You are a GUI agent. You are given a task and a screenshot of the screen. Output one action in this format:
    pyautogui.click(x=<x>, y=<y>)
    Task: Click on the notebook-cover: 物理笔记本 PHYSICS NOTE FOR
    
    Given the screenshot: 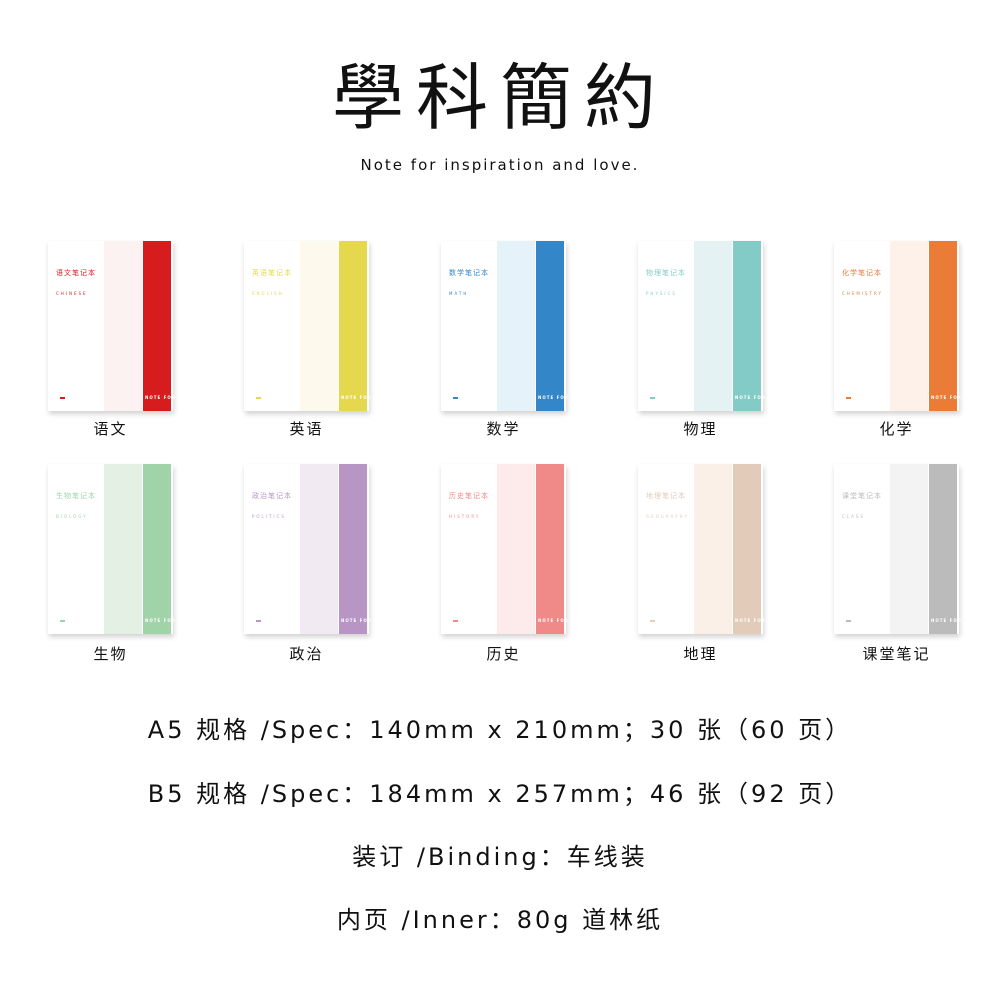 What is the action you would take?
    pyautogui.click(x=702, y=326)
    